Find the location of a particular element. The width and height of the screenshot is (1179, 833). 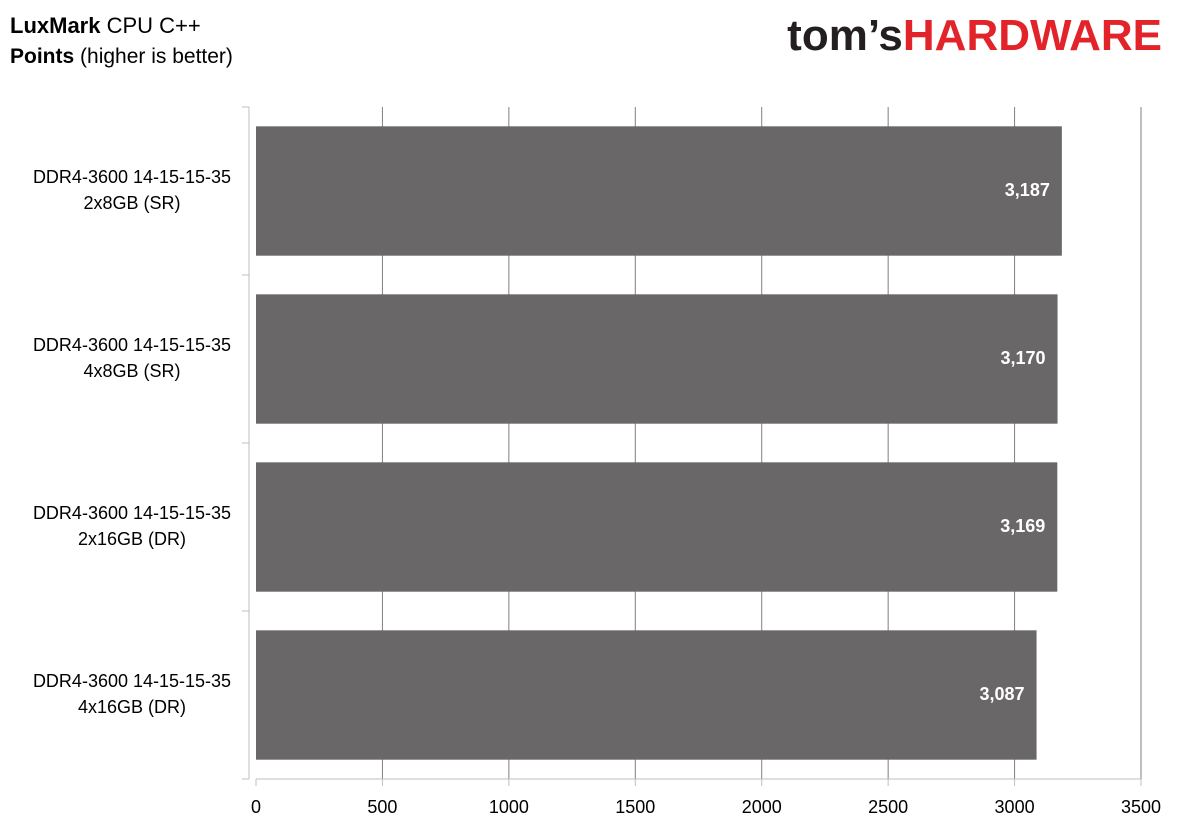

x-tick-label: 0 is located at coordinates (256, 807).